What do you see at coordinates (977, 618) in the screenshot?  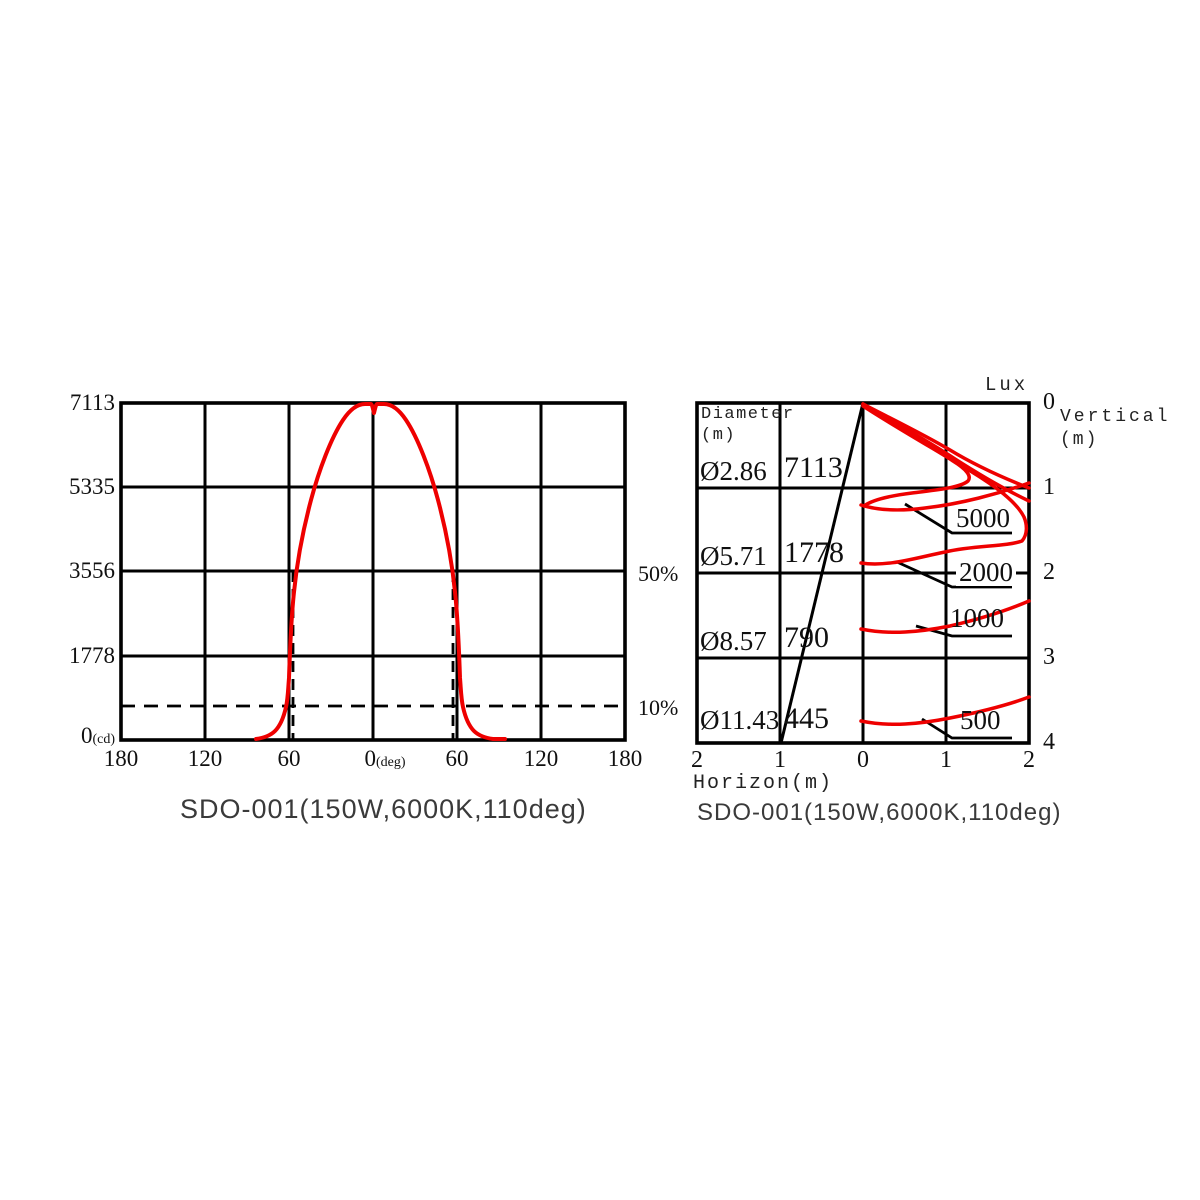 I see `iso-label-1000: 1000` at bounding box center [977, 618].